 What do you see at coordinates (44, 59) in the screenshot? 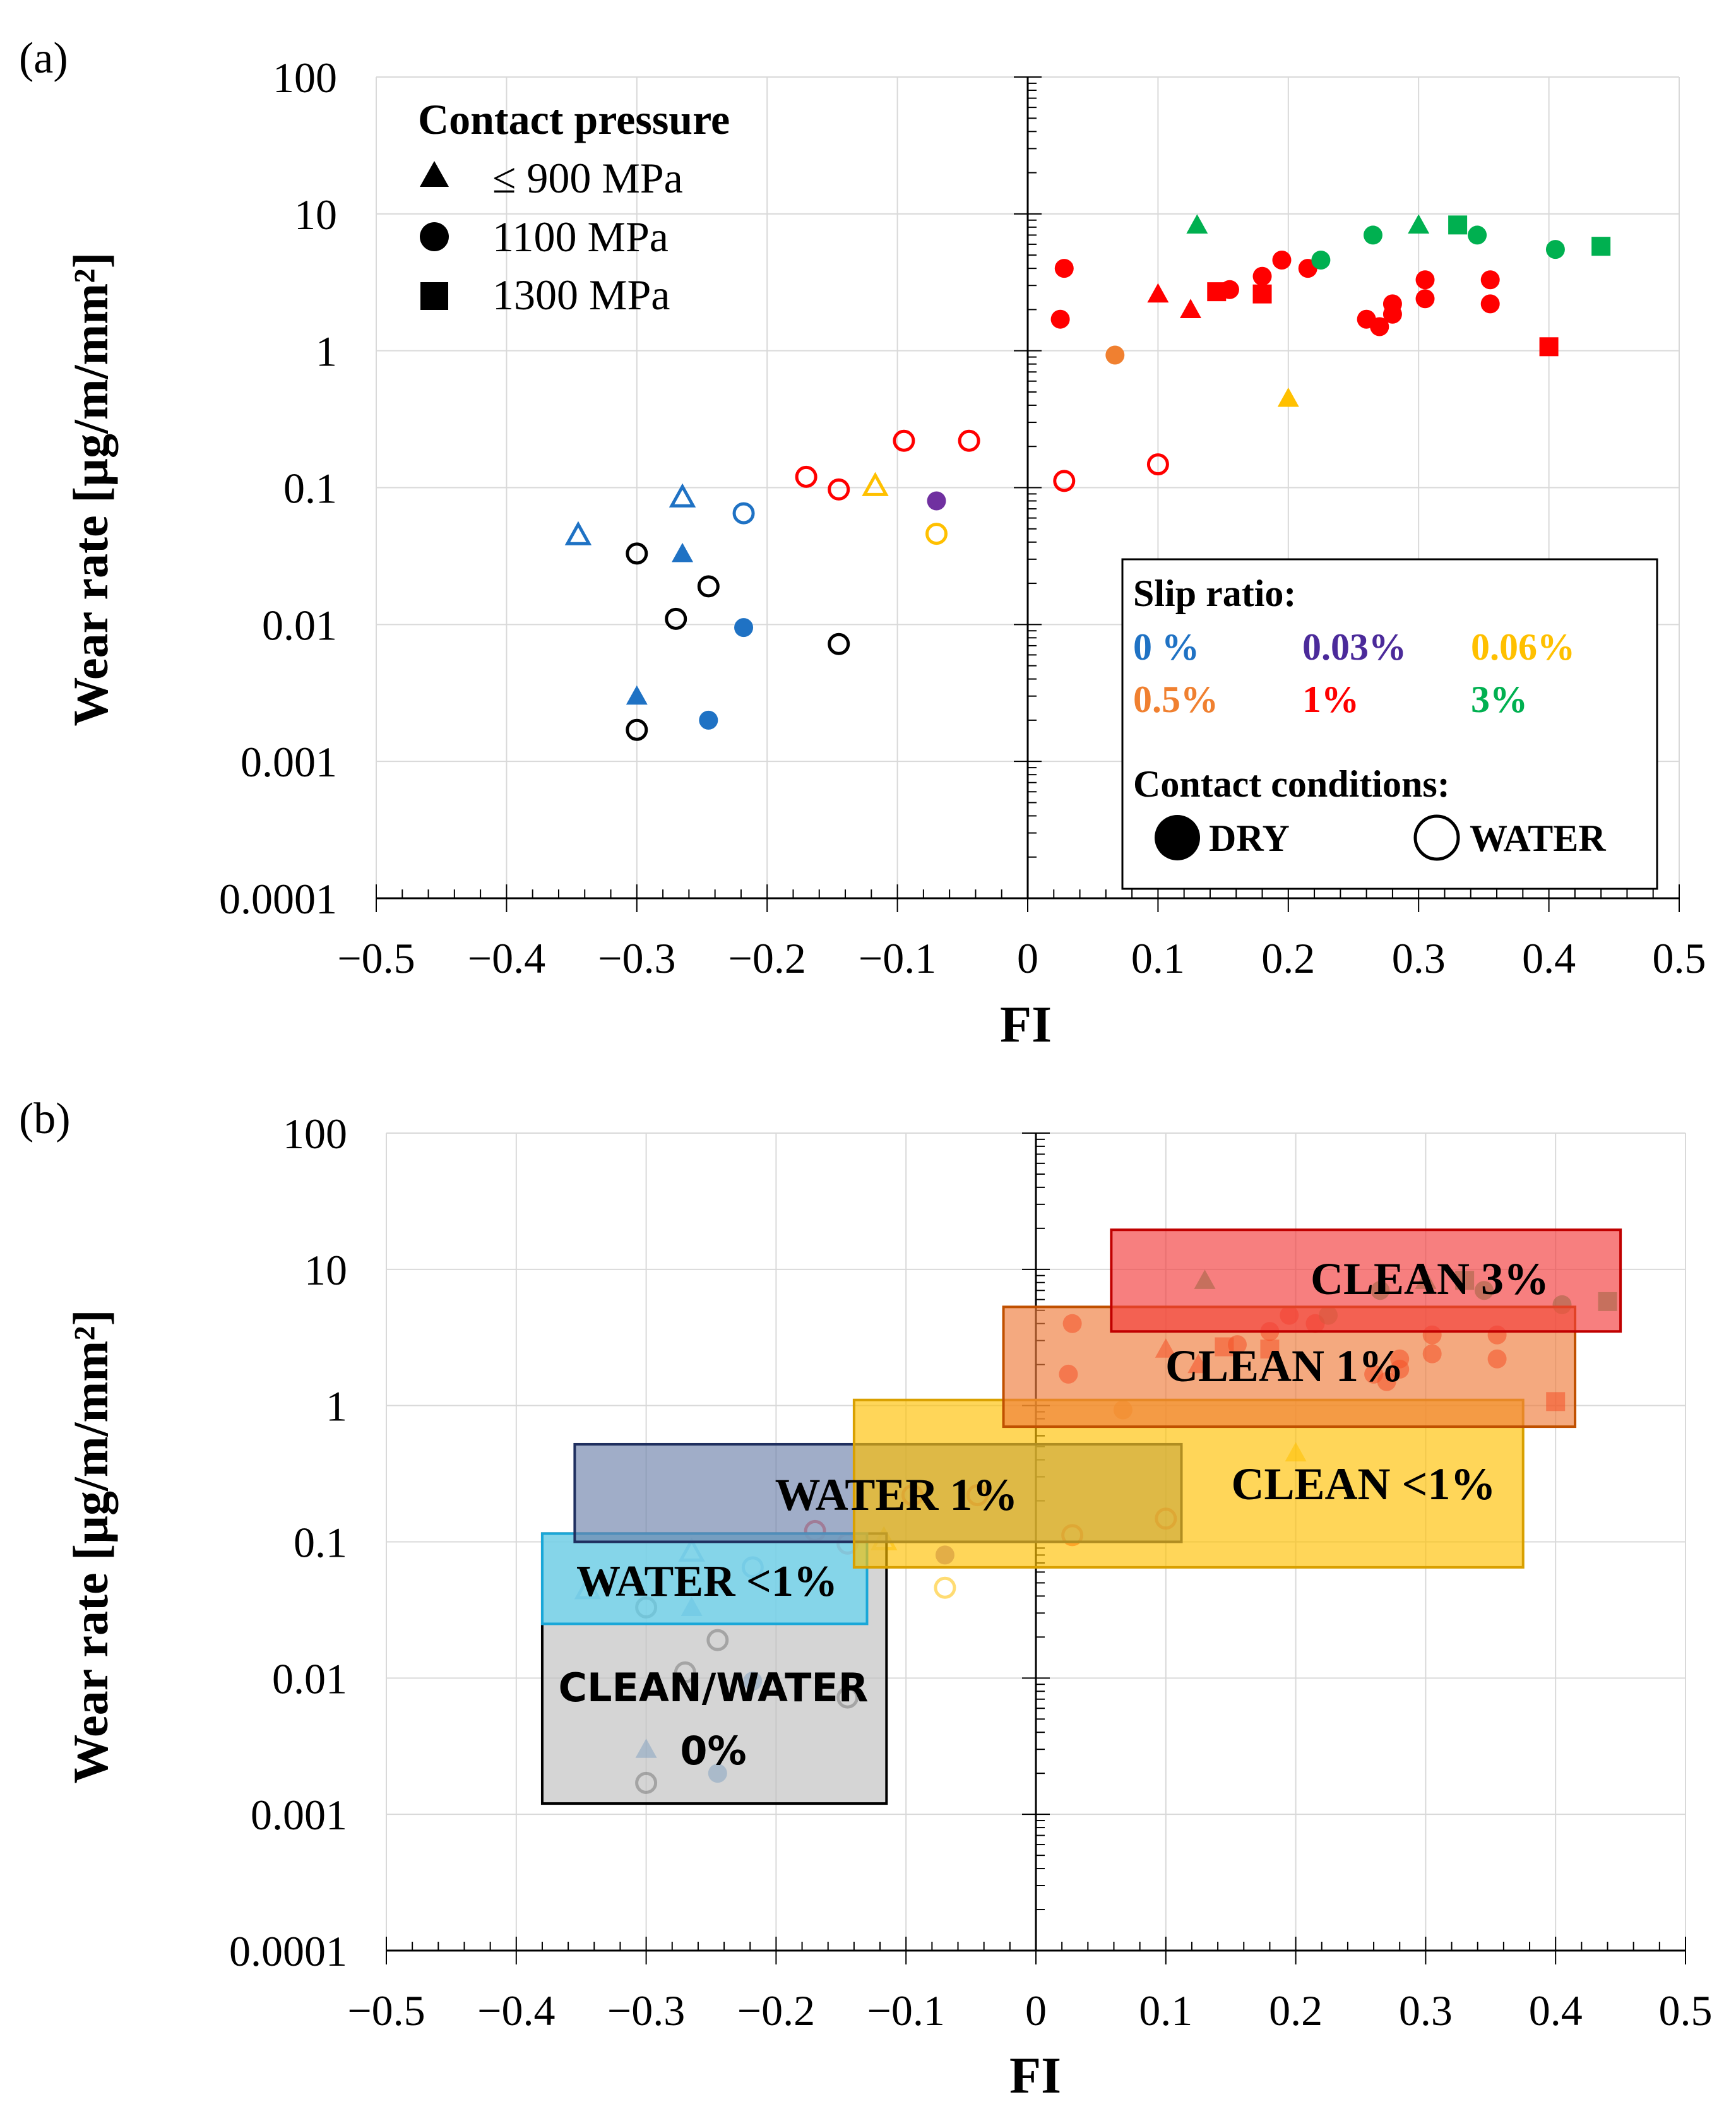
I see `panel-label-a: (a)` at bounding box center [44, 59].